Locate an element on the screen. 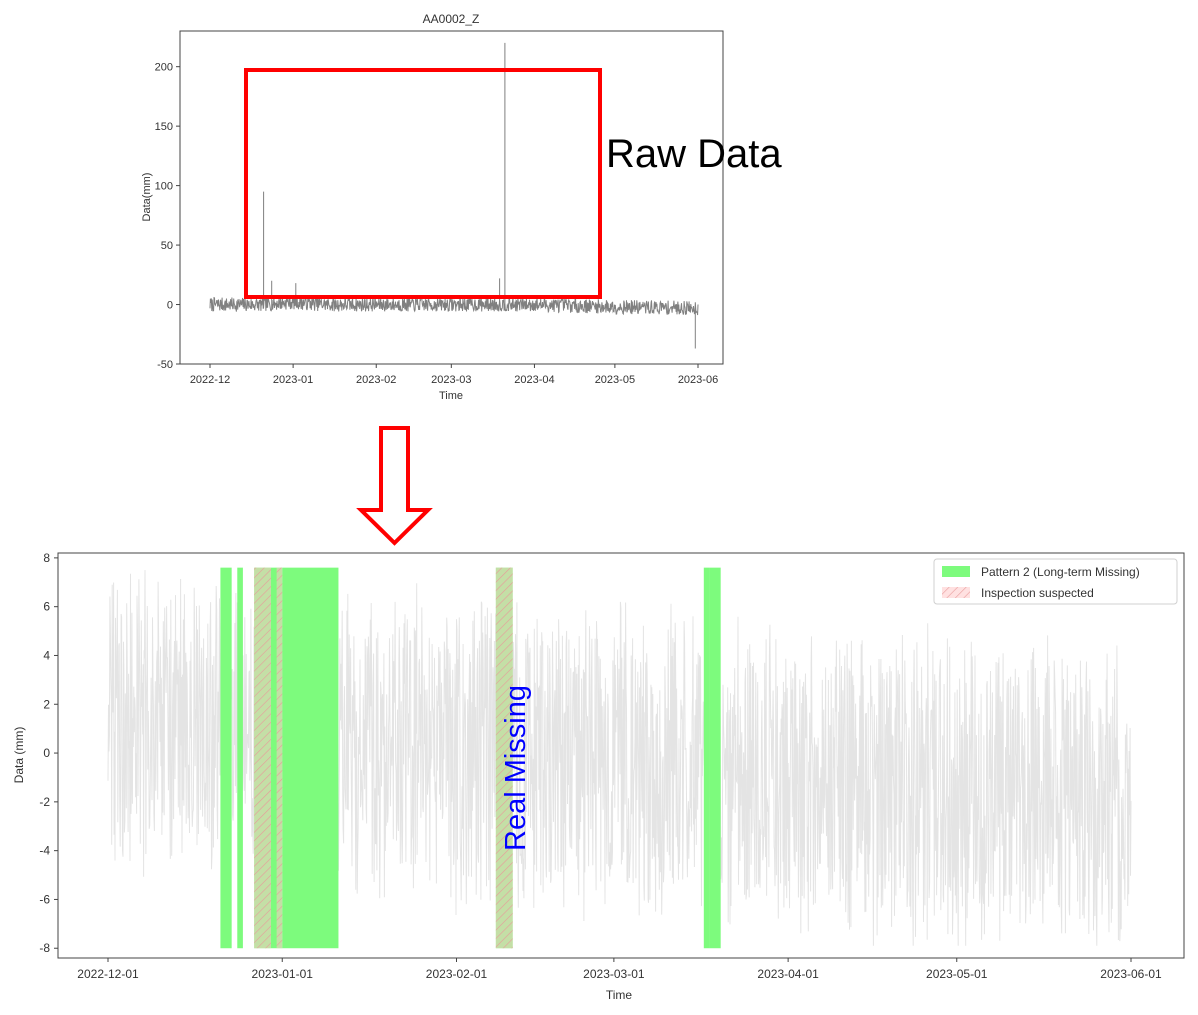 The image size is (1198, 1015). top-x-axis-label: Time is located at coordinates (451, 396).